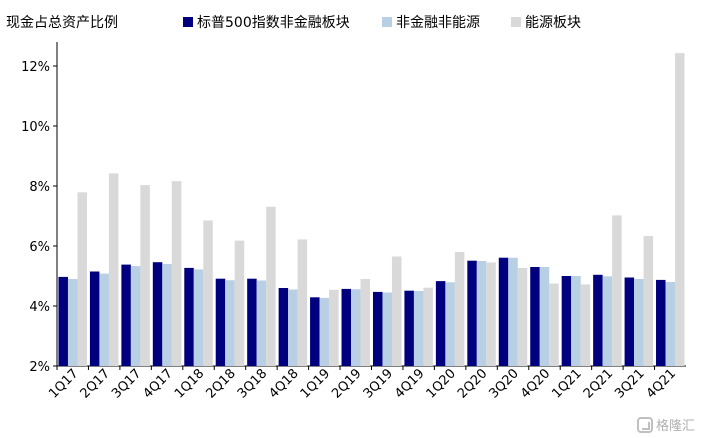 The height and width of the screenshot is (438, 701). I want to click on bar-sp500-4Q20, so click(535, 316).